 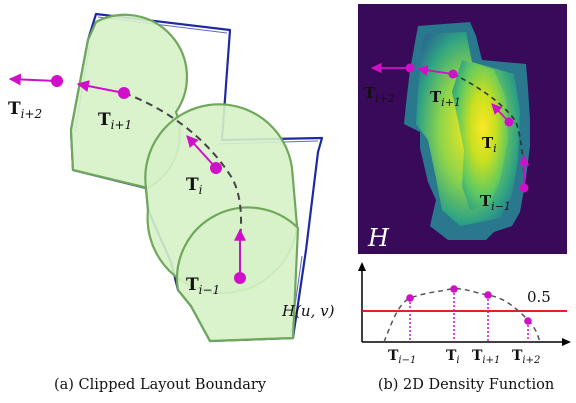 I want to click on label-a-t-i-plus-1: Ti+1, so click(x=115, y=121).